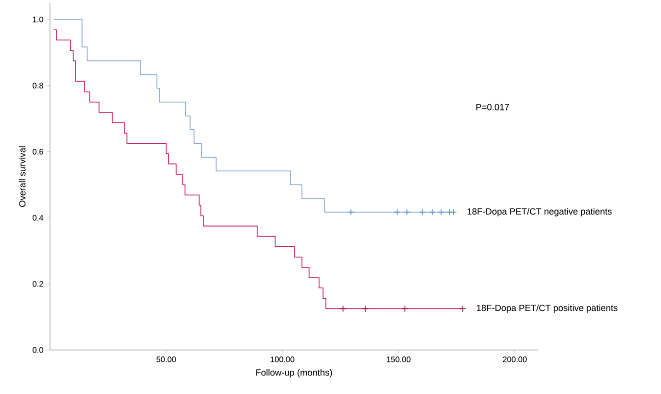 This screenshot has width=661, height=394. What do you see at coordinates (166, 359) in the screenshot?
I see `x-tick-label: 50.00` at bounding box center [166, 359].